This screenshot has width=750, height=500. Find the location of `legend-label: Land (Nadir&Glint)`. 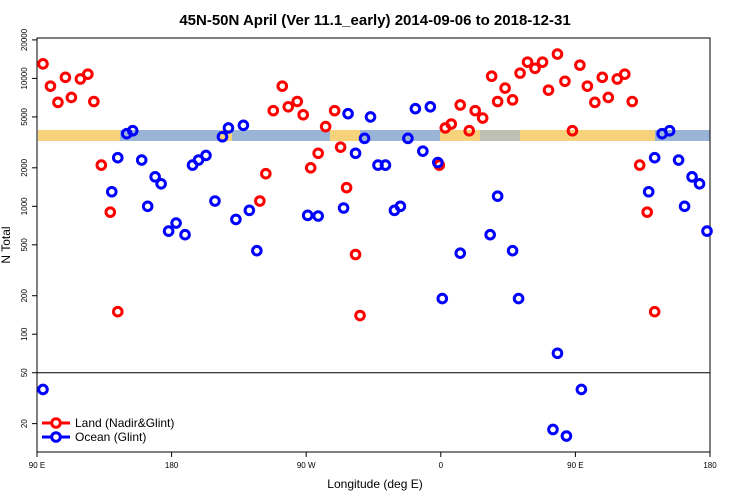

legend-label: Land (Nadir&Glint) is located at coordinates (124, 423).